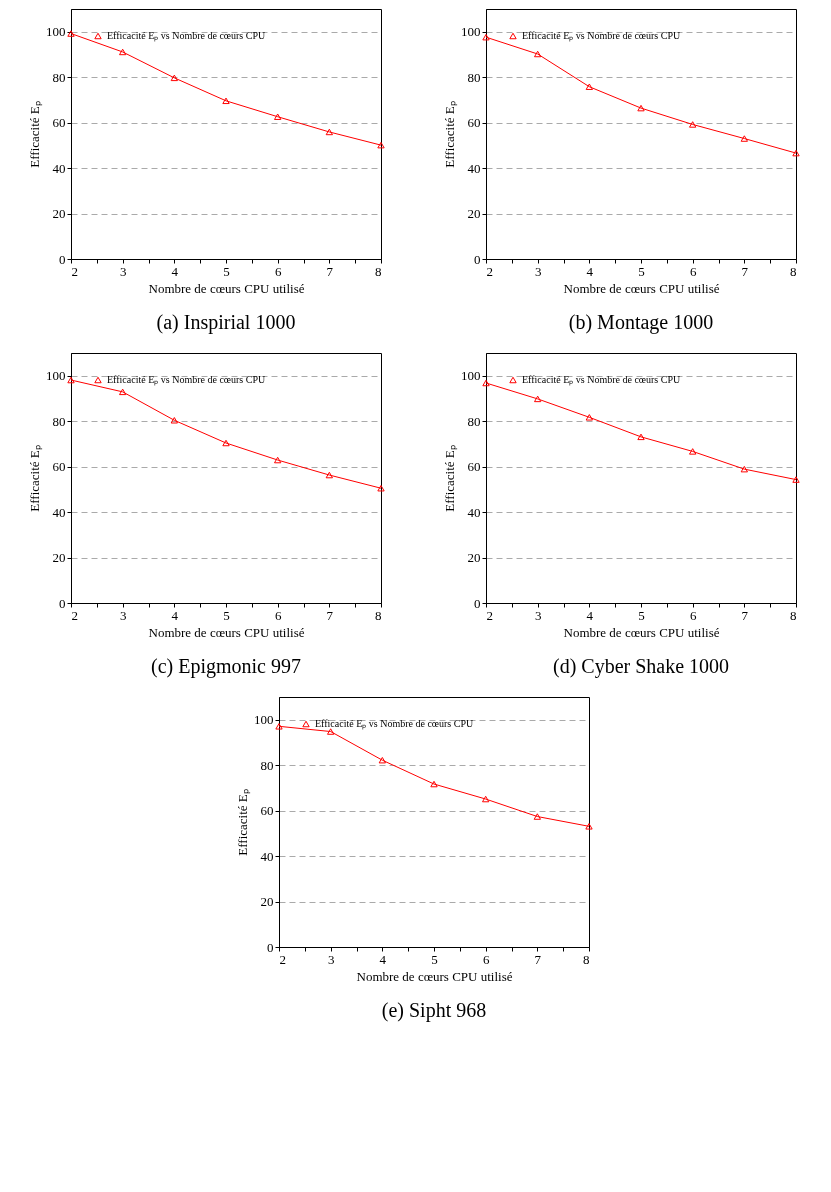 Image resolution: width=831 pixels, height=1192 pixels. Describe the element at coordinates (226, 322) in the screenshot. I see `text: (a) Inspirial 1000` at that location.